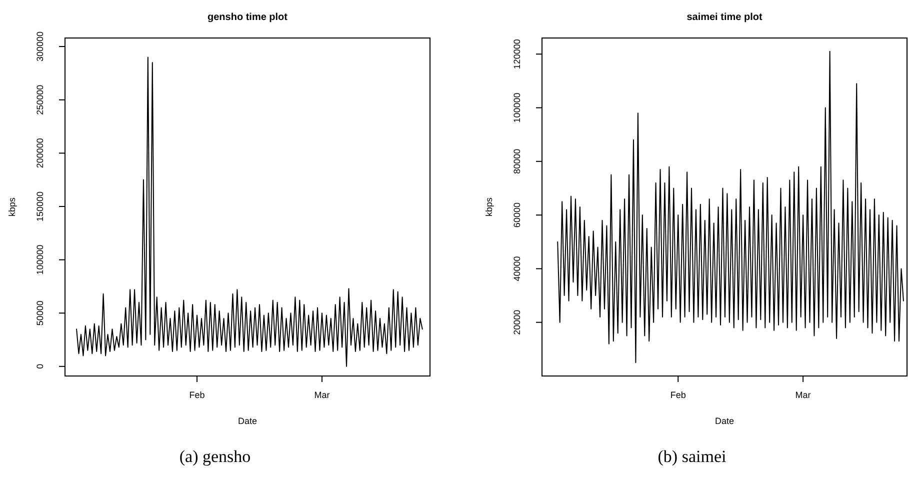 Image resolution: width=908 pixels, height=489 pixels. What do you see at coordinates (517, 322) in the screenshot?
I see `y-tick-label: 20000` at bounding box center [517, 322].